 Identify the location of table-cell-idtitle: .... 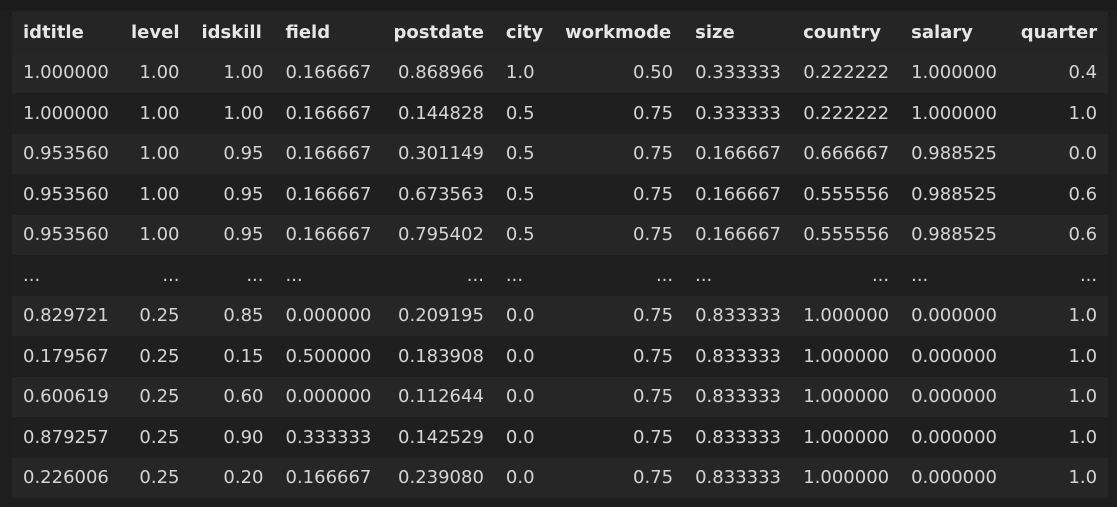
(66, 275).